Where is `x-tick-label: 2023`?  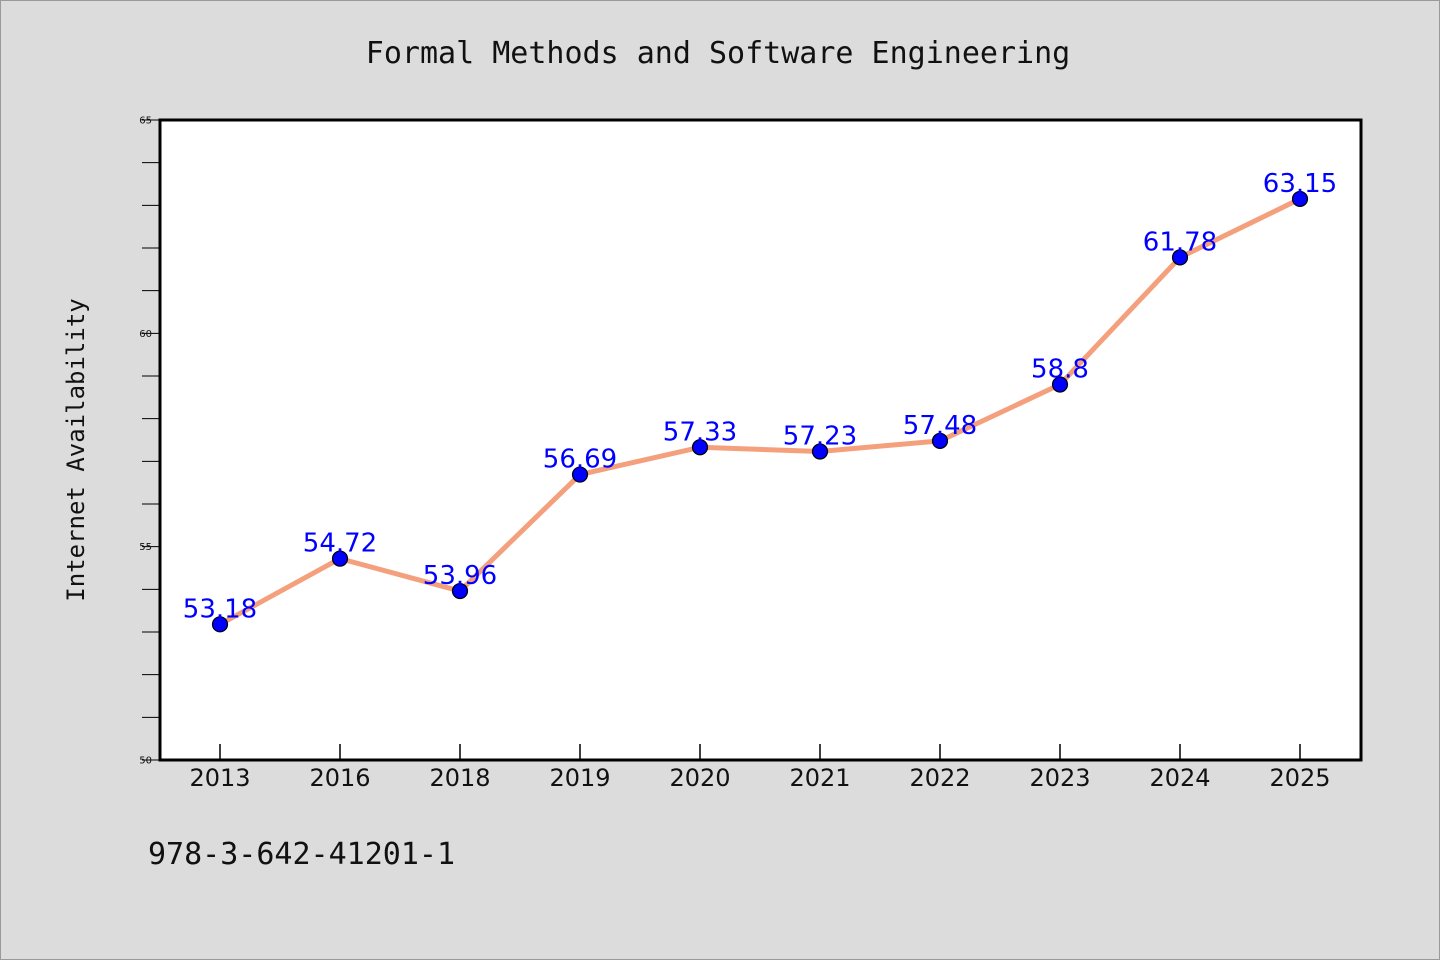 x-tick-label: 2023 is located at coordinates (1059, 778).